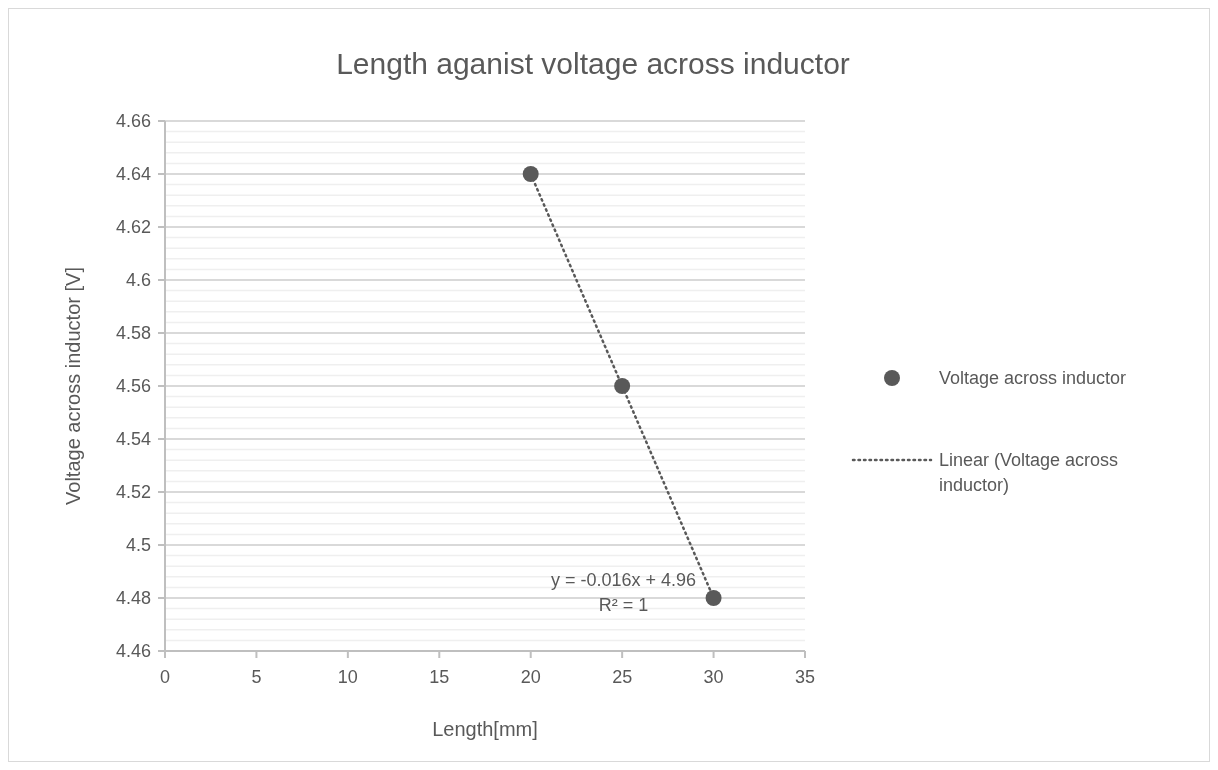  What do you see at coordinates (133, 651) in the screenshot?
I see `y-tick-label: 4.46` at bounding box center [133, 651].